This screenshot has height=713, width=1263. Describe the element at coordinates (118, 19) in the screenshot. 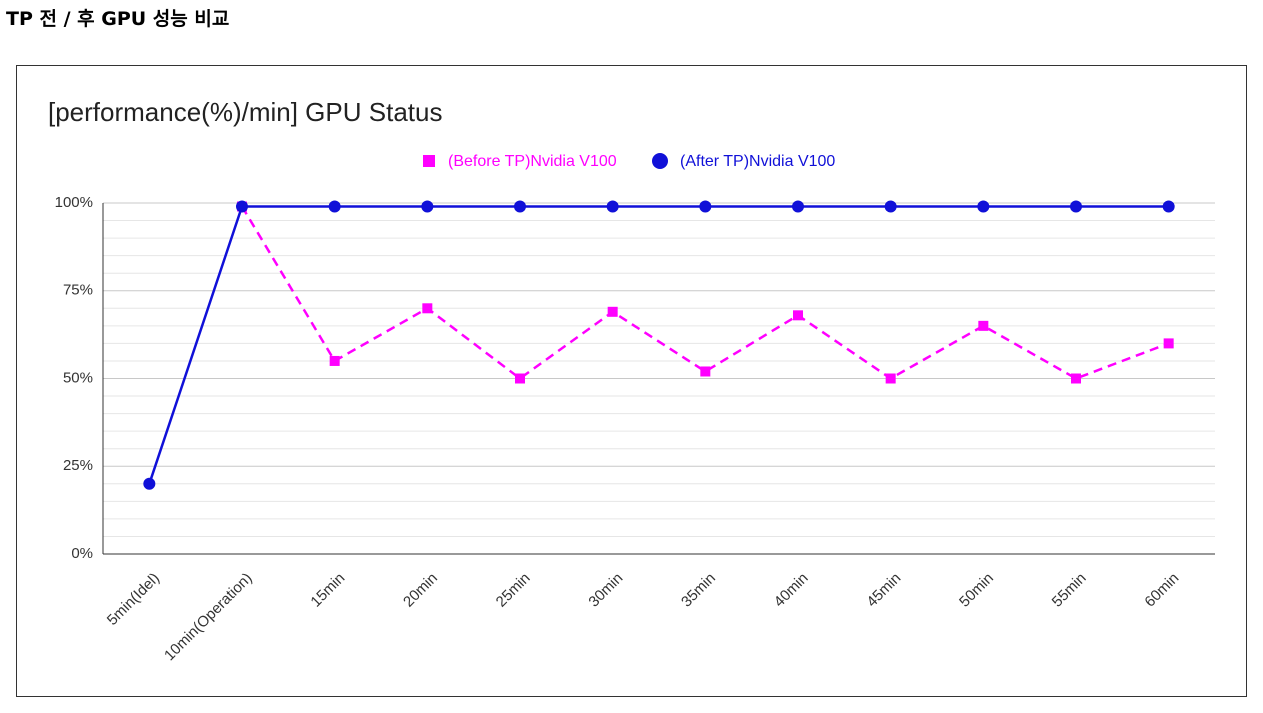

I see `page-title: TP 전 / 후 GPU 성능 비교` at that location.